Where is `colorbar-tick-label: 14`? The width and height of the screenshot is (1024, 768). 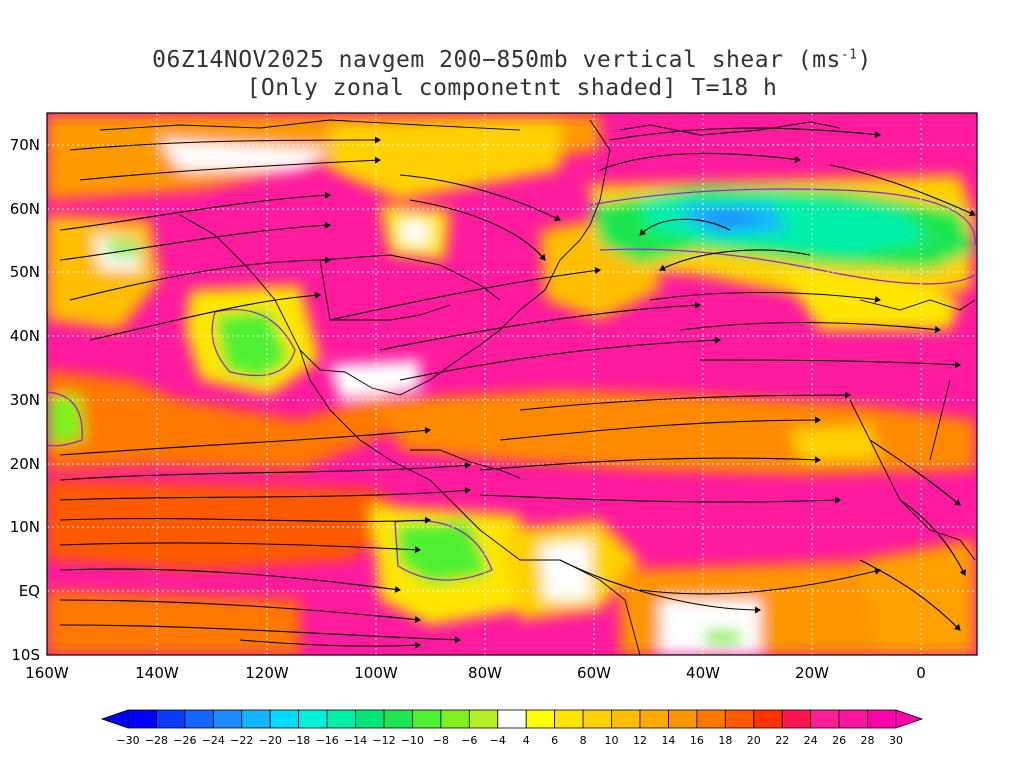
colorbar-tick-label: 14 is located at coordinates (668, 740).